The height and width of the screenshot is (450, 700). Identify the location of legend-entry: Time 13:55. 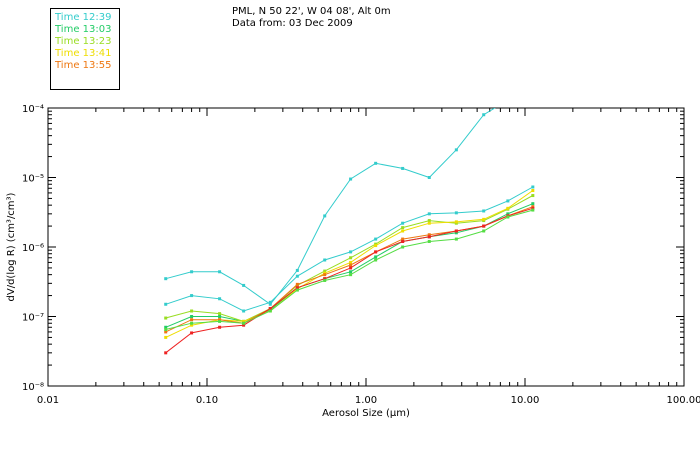
(83, 65).